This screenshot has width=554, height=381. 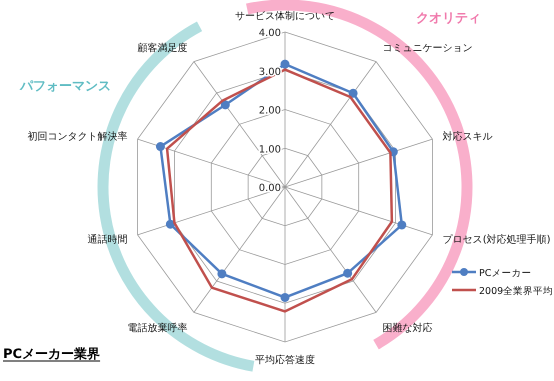 What do you see at coordinates (65, 86) in the screenshot?
I see `text: パフォーマンス` at bounding box center [65, 86].